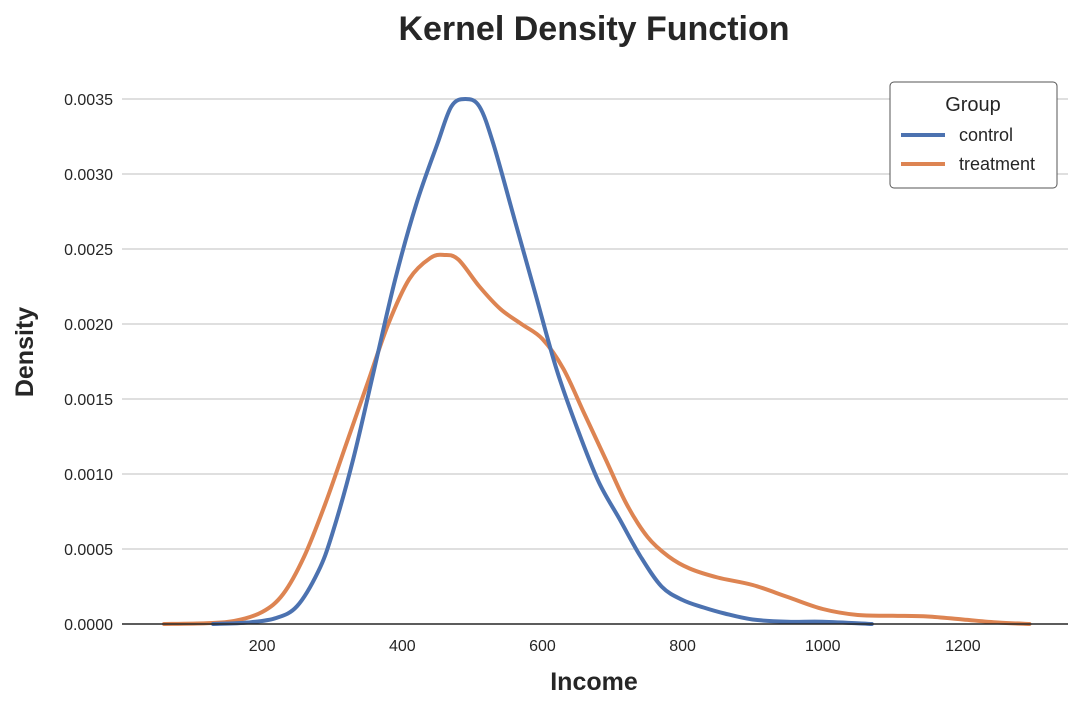  What do you see at coordinates (88, 400) in the screenshot?
I see `y-tick-label: 0.0015` at bounding box center [88, 400].